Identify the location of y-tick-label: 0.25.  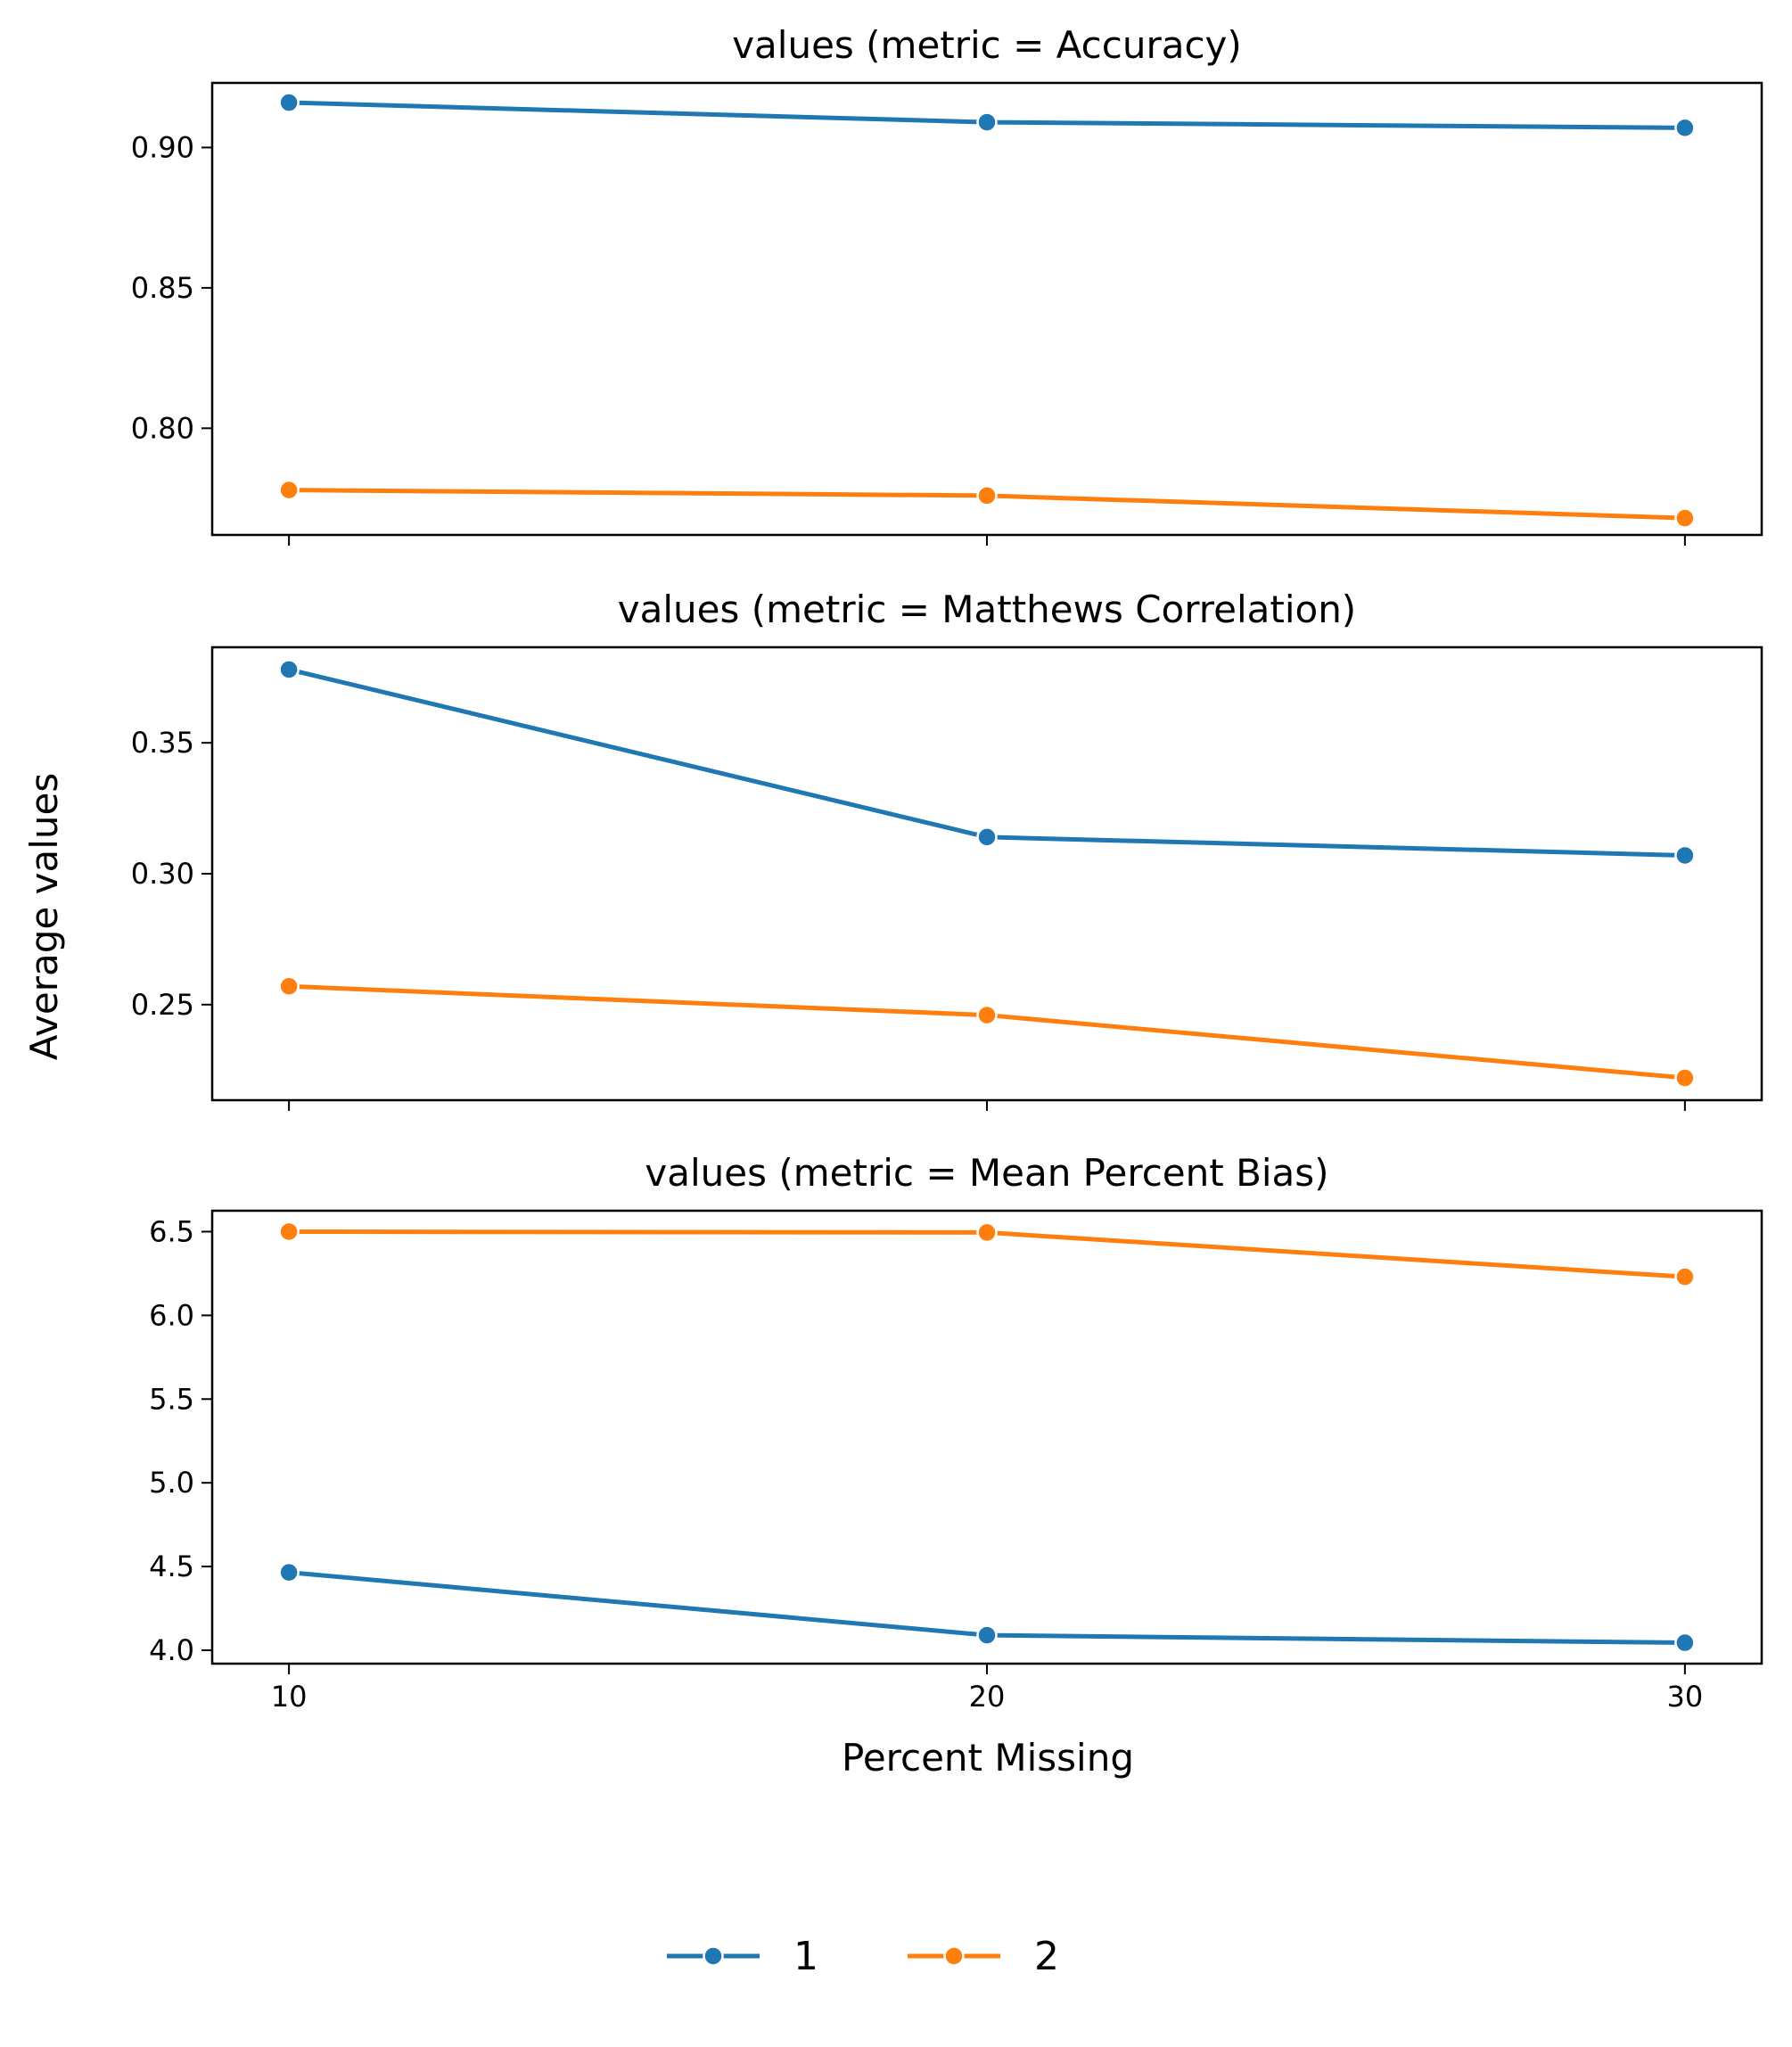
(163, 1005).